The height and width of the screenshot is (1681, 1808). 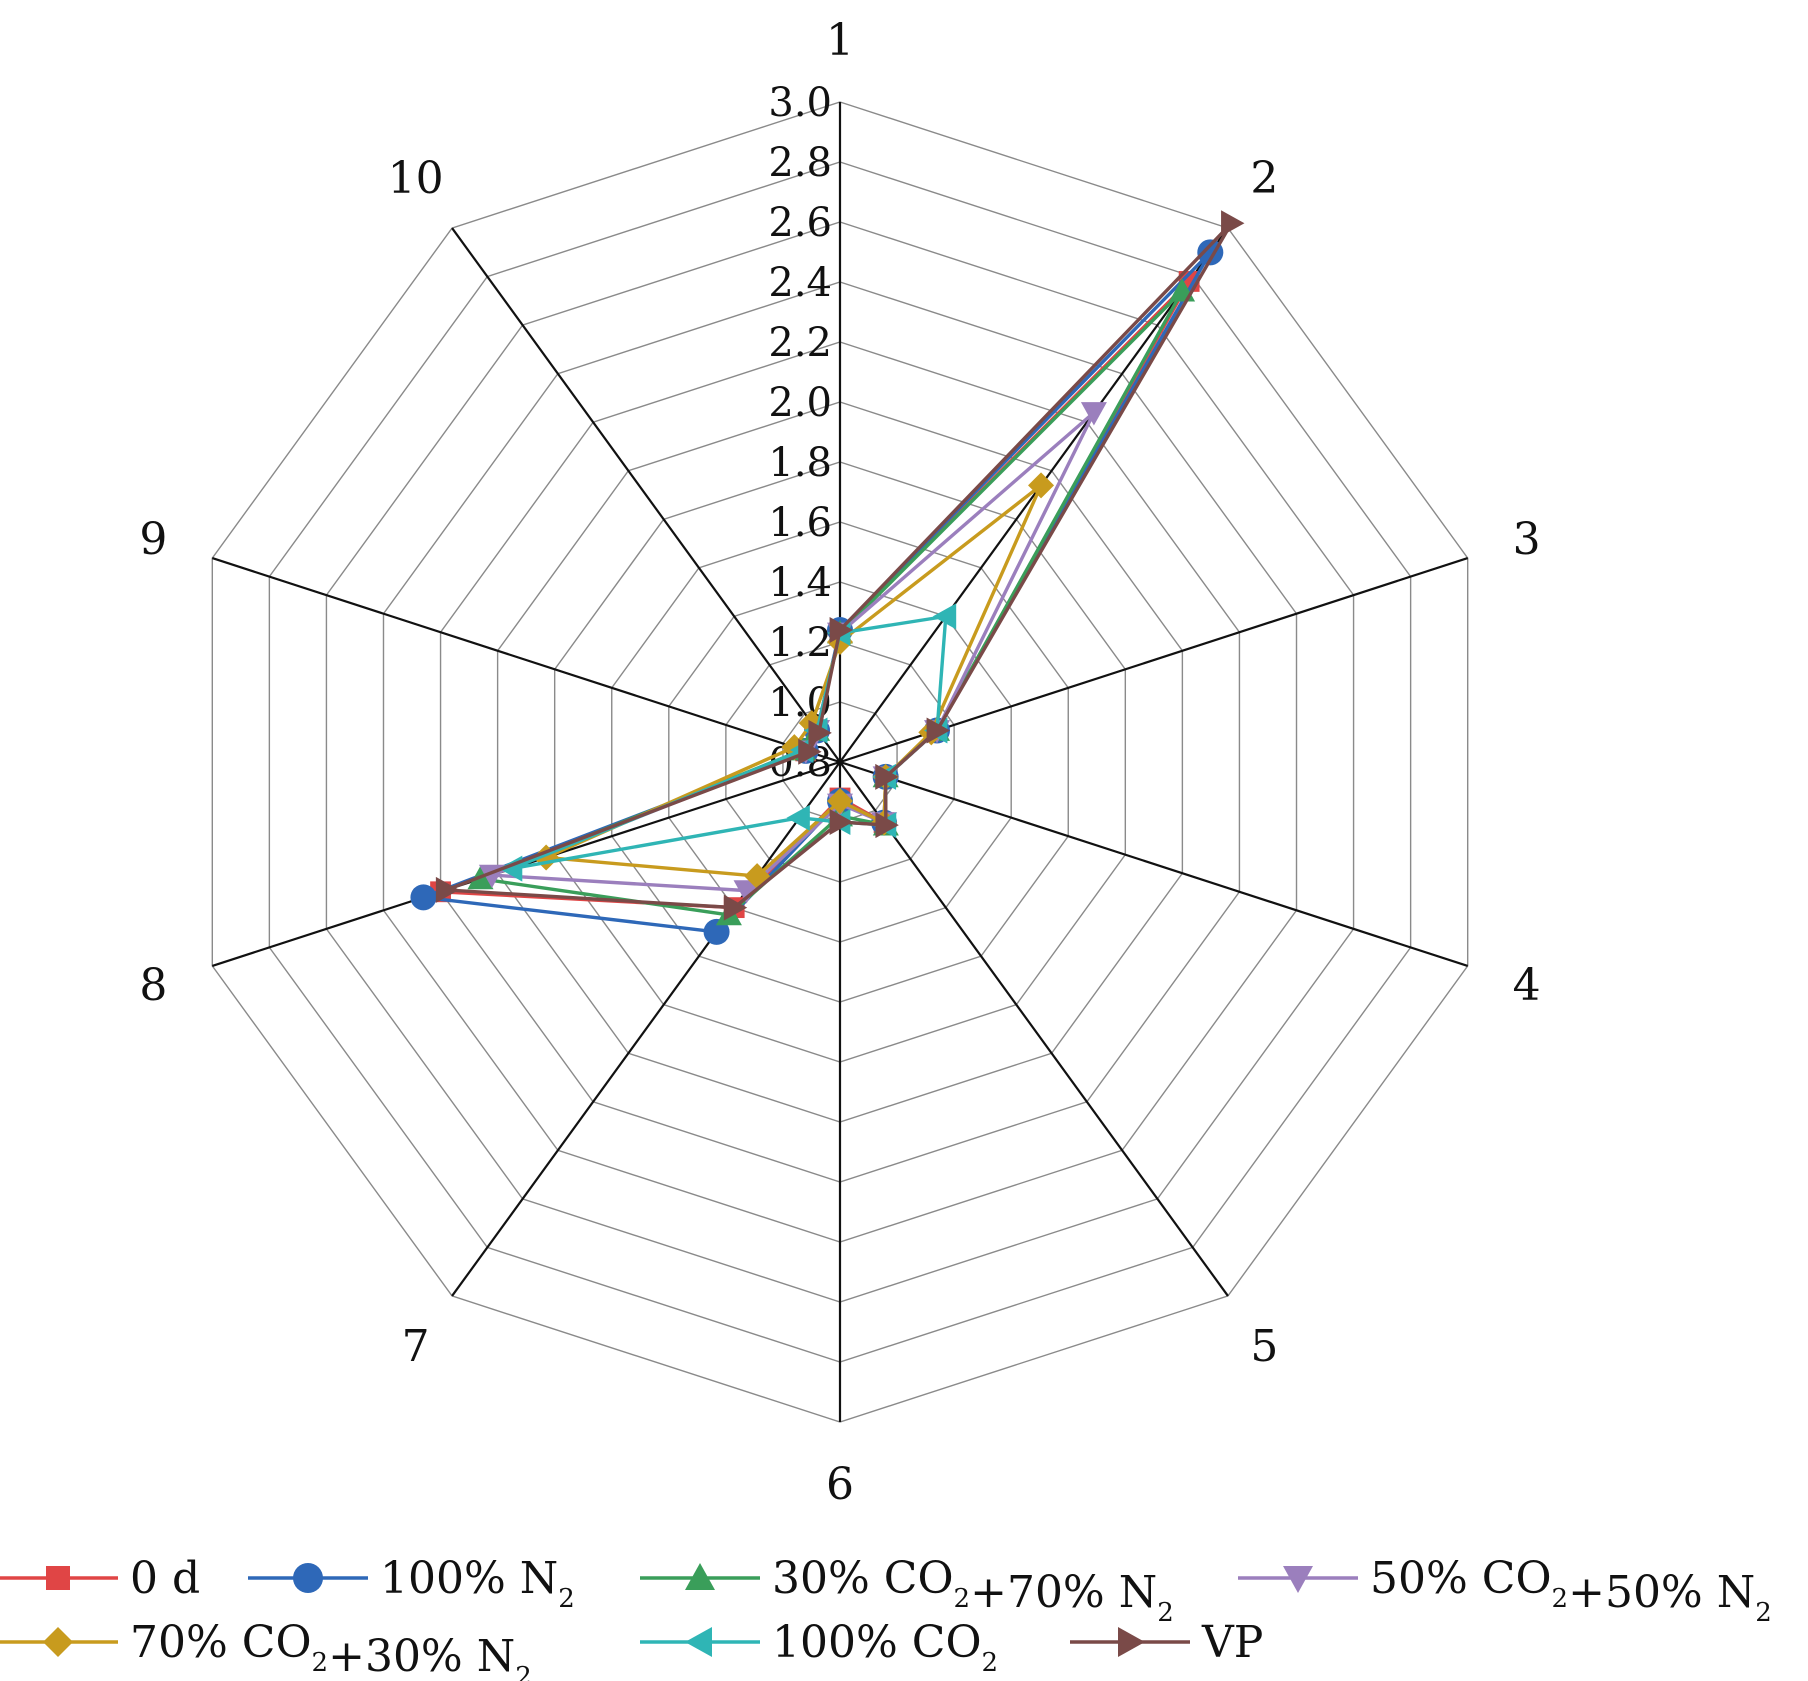 What do you see at coordinates (153, 539) in the screenshot?
I see `category-label-9: 9` at bounding box center [153, 539].